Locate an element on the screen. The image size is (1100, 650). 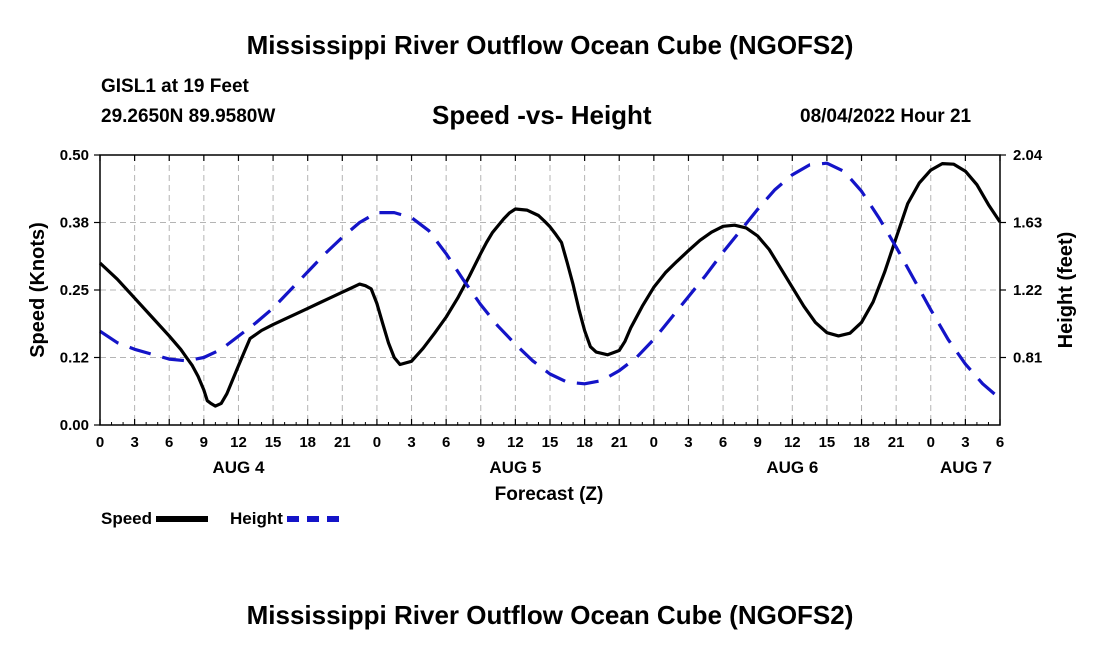
y2-tick-label: 2.04 is located at coordinates (1028, 155).